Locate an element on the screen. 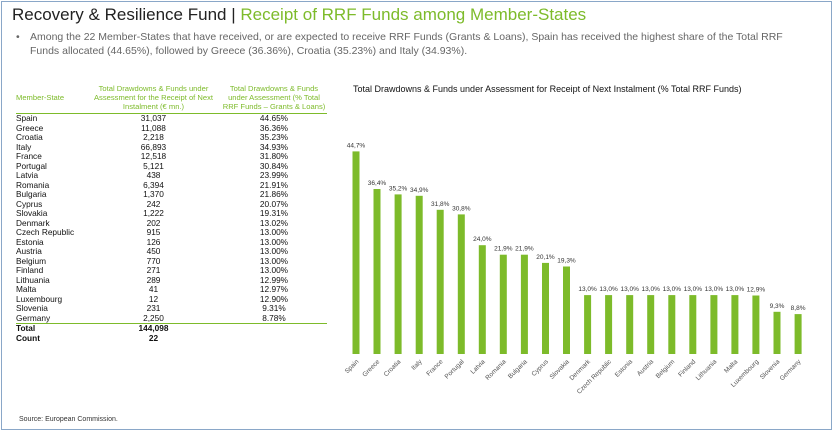  bar-greece is located at coordinates (377, 271).